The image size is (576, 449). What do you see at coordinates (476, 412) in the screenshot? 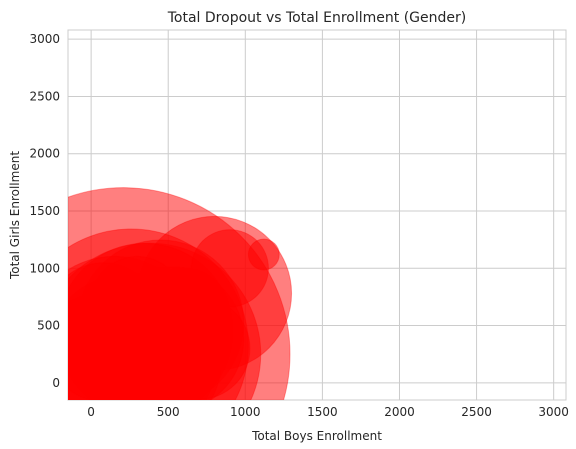
I see `x-tick-label: 2500` at bounding box center [476, 412].